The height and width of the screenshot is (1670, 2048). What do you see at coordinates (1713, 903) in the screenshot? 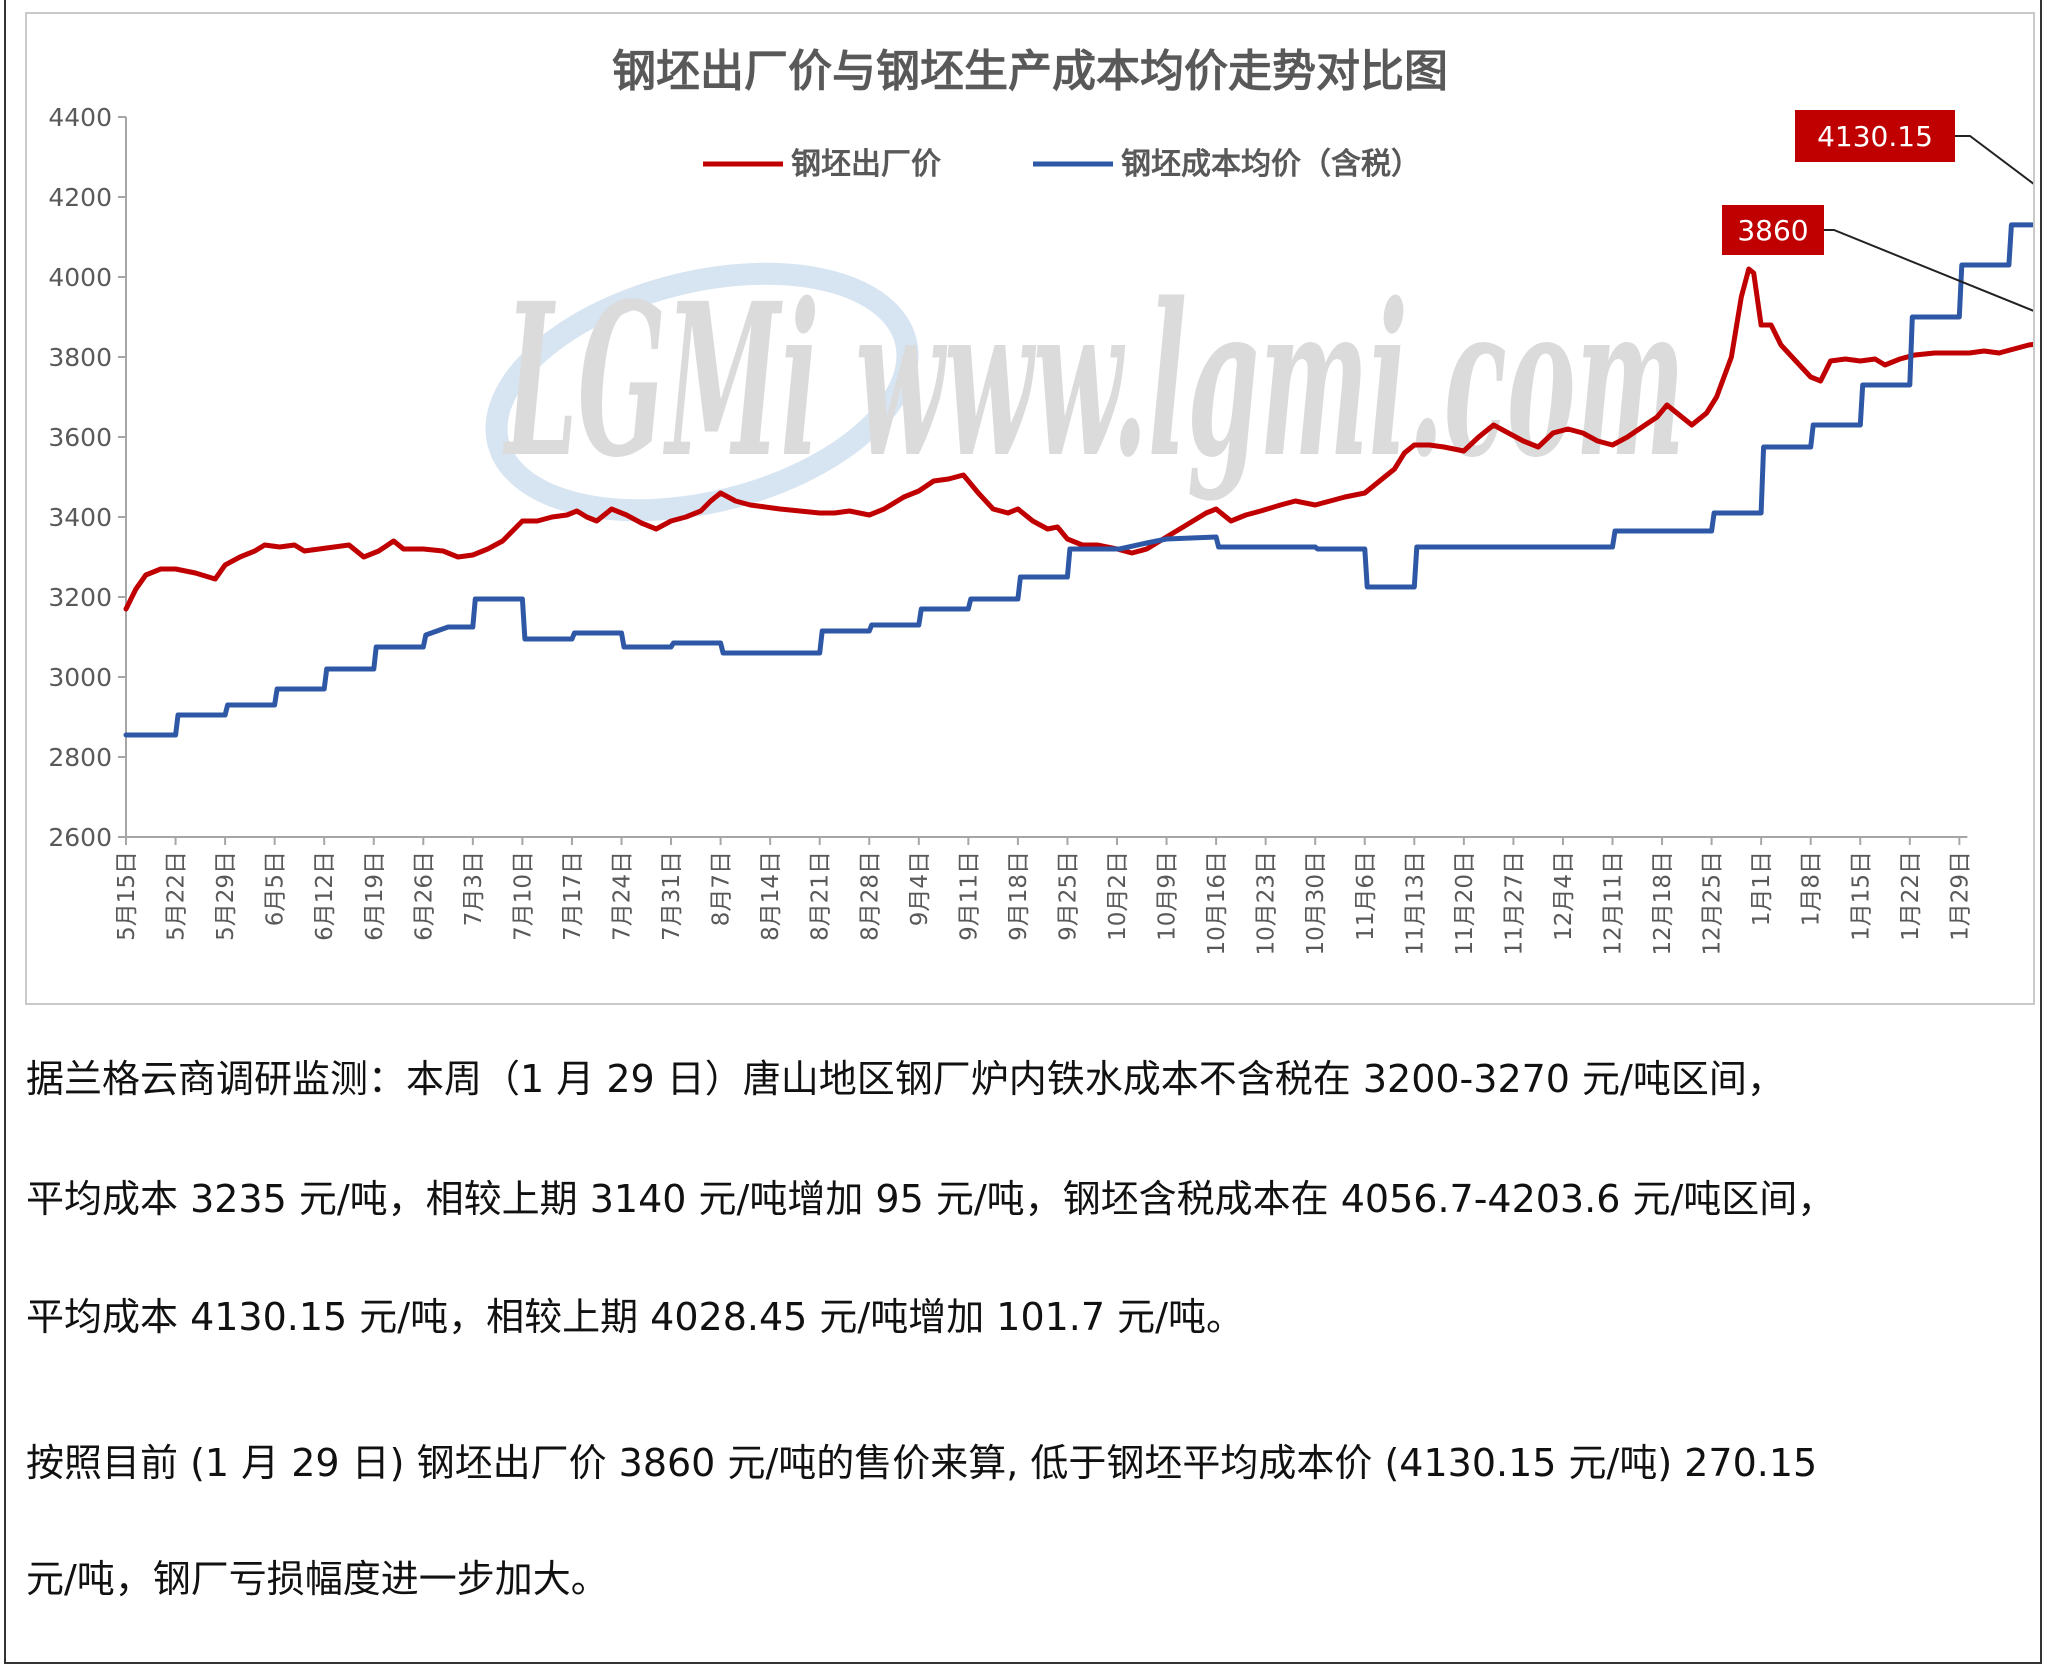
I see `x-tick-label: 12月25日` at bounding box center [1713, 903].